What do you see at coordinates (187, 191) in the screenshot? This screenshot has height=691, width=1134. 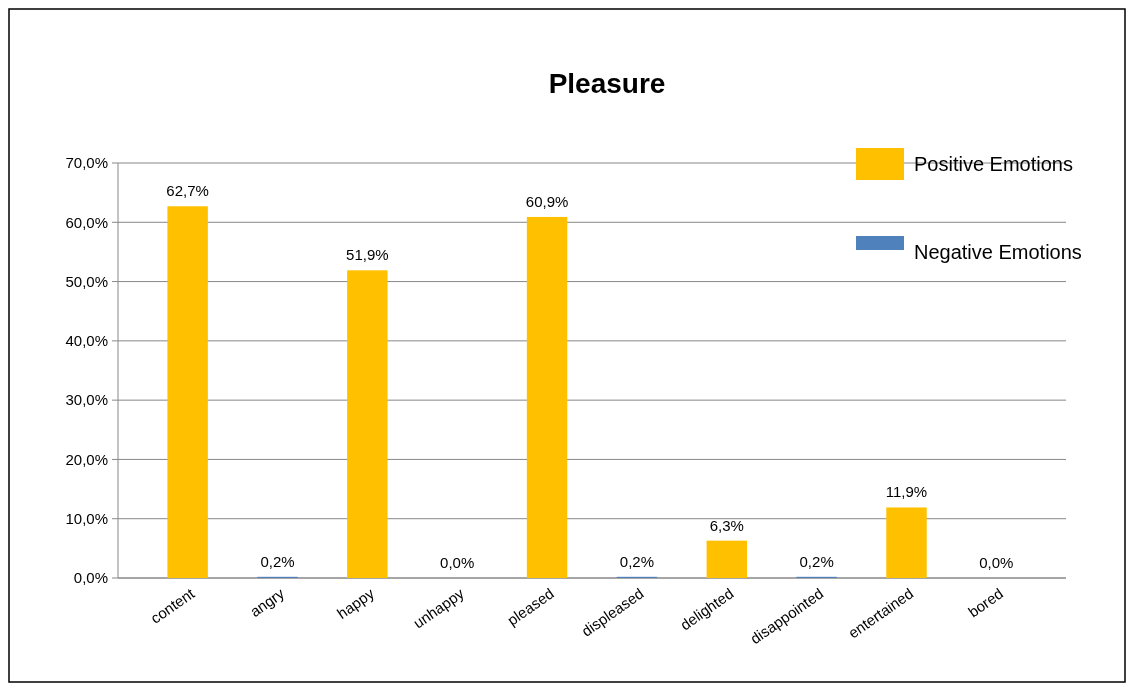 I see `data-label: 62,7%` at bounding box center [187, 191].